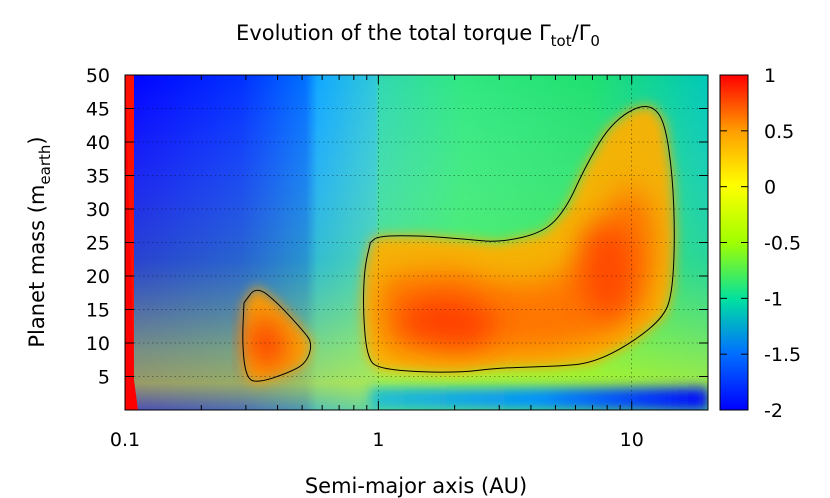 Image resolution: width=830 pixels, height=498 pixels. I want to click on y-tick-label: 45, so click(98, 110).